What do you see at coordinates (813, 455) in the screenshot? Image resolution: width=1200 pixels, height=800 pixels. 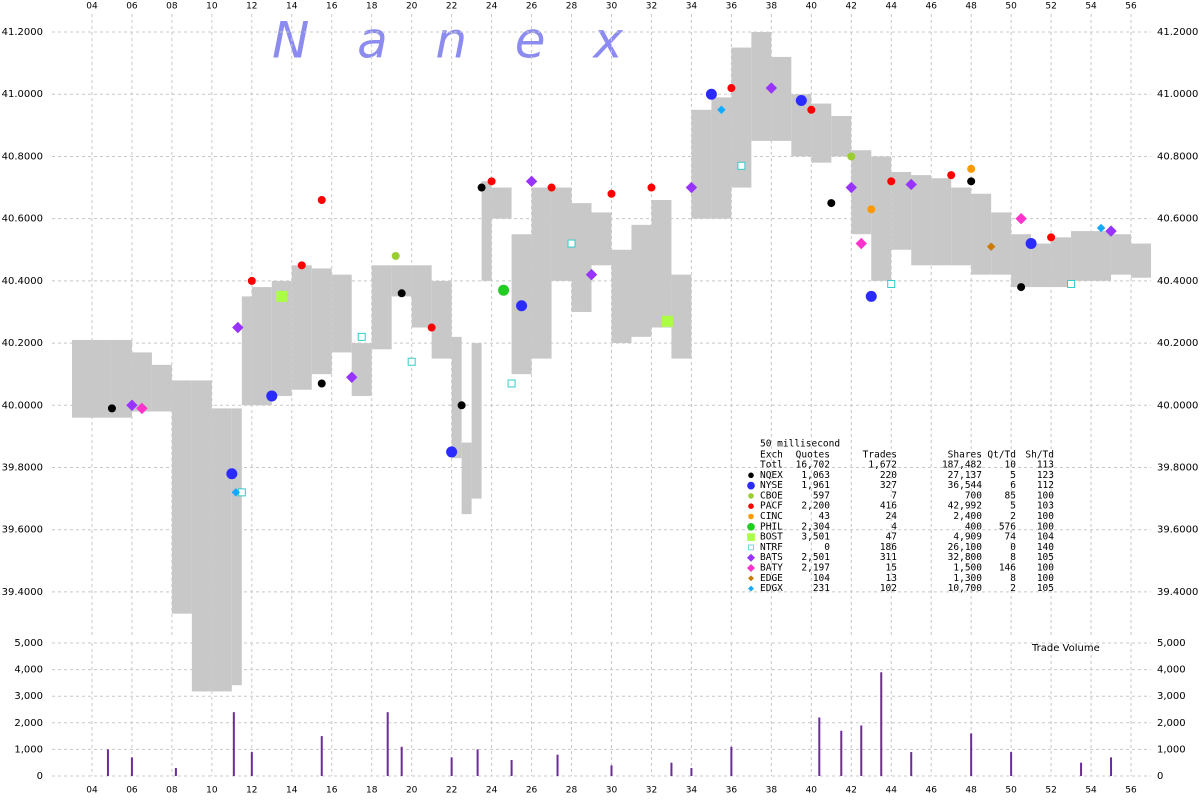 I see `stats-header: Quotes` at bounding box center [813, 455].